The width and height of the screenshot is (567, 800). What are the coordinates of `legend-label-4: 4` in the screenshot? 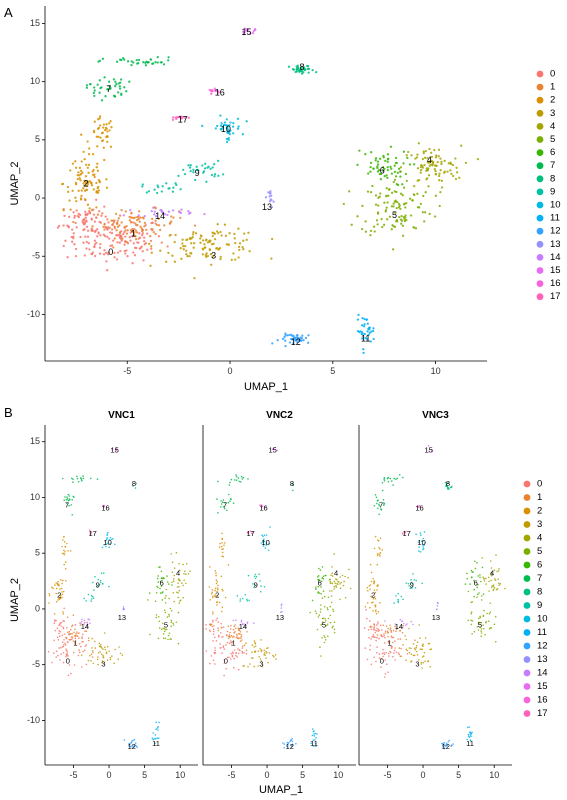 It's located at (539, 538).